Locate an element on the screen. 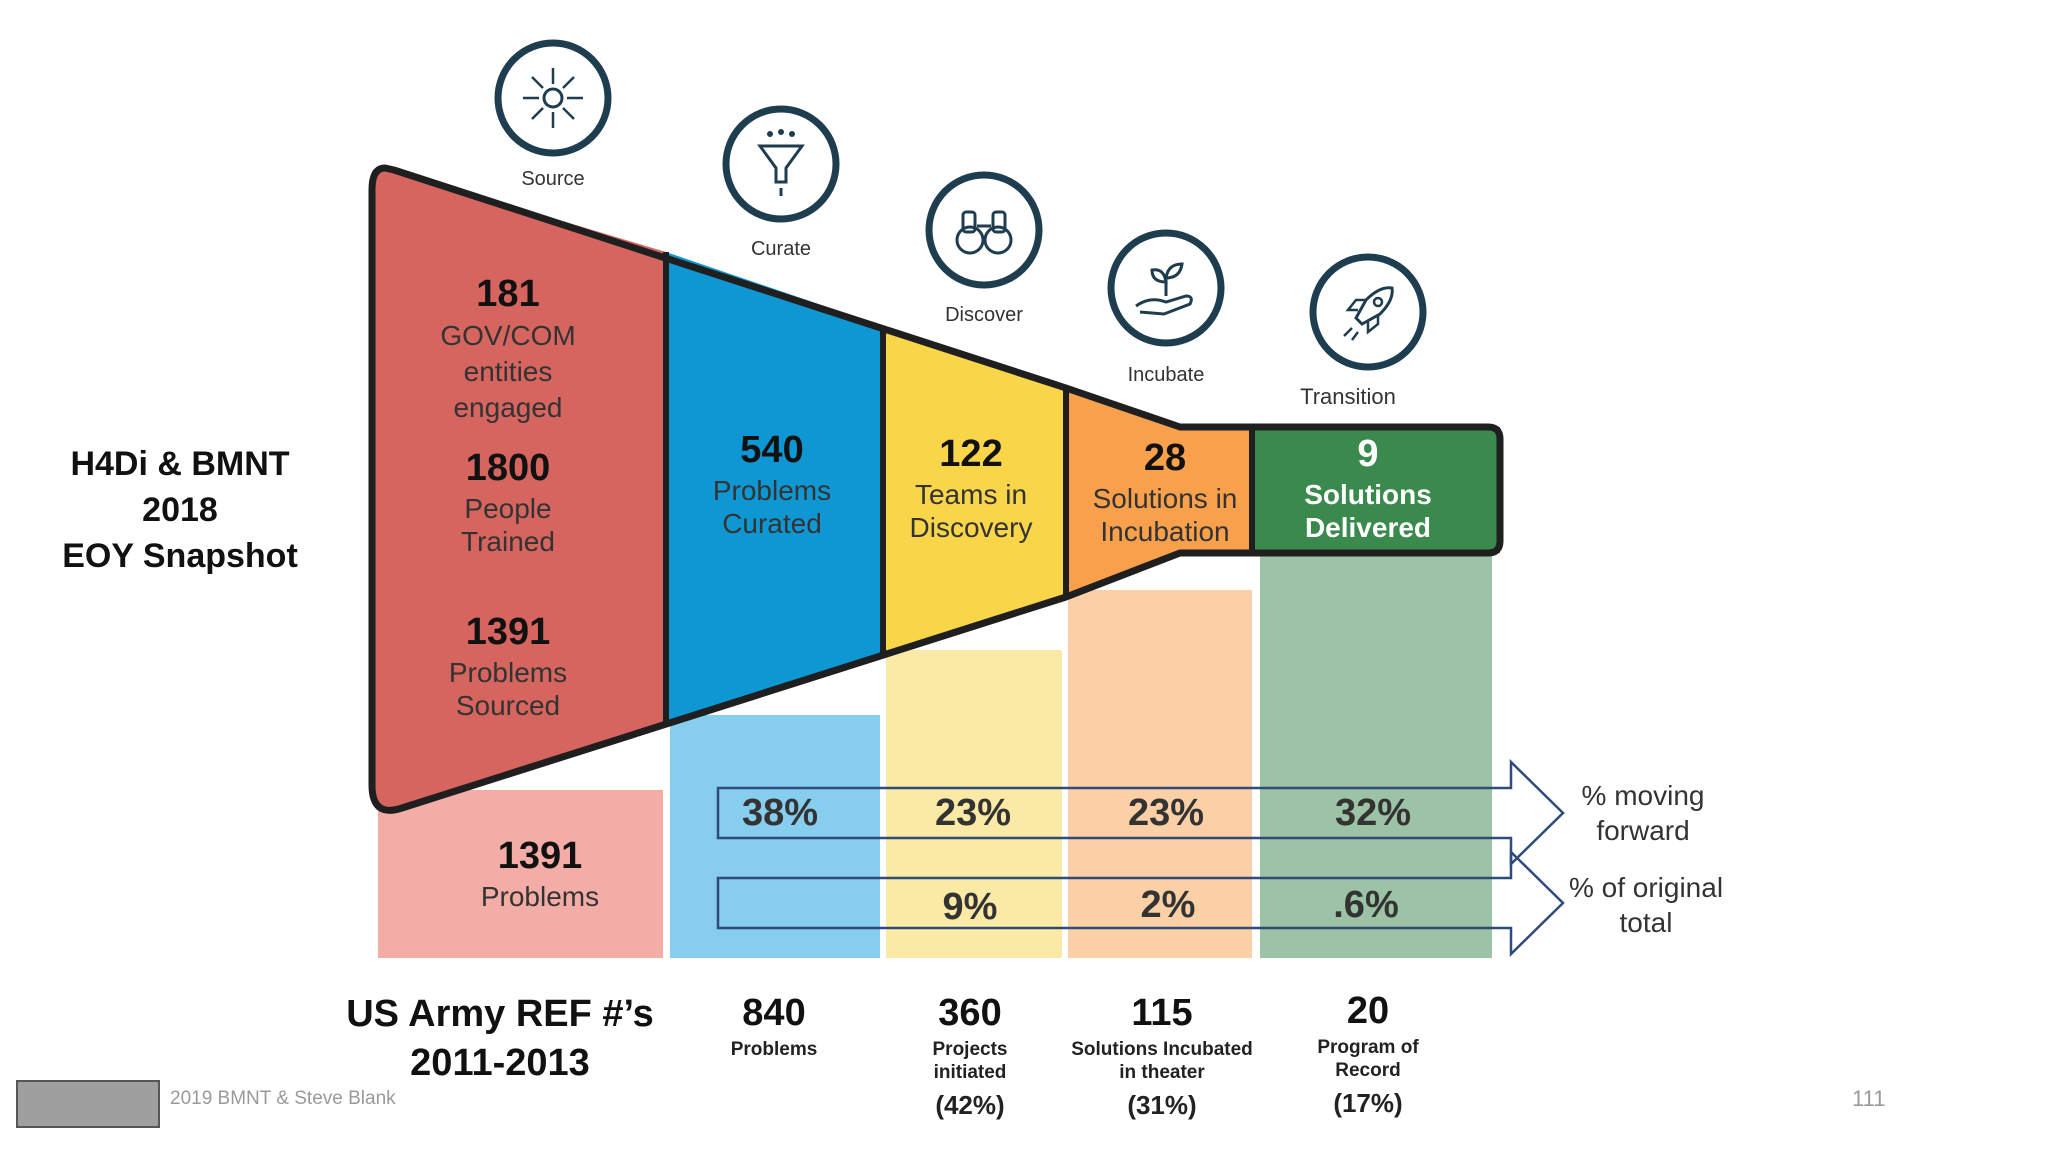 This screenshot has height=1152, width=2048. footer-credit: 2019 BMNT & Steve Blank is located at coordinates (283, 1098).